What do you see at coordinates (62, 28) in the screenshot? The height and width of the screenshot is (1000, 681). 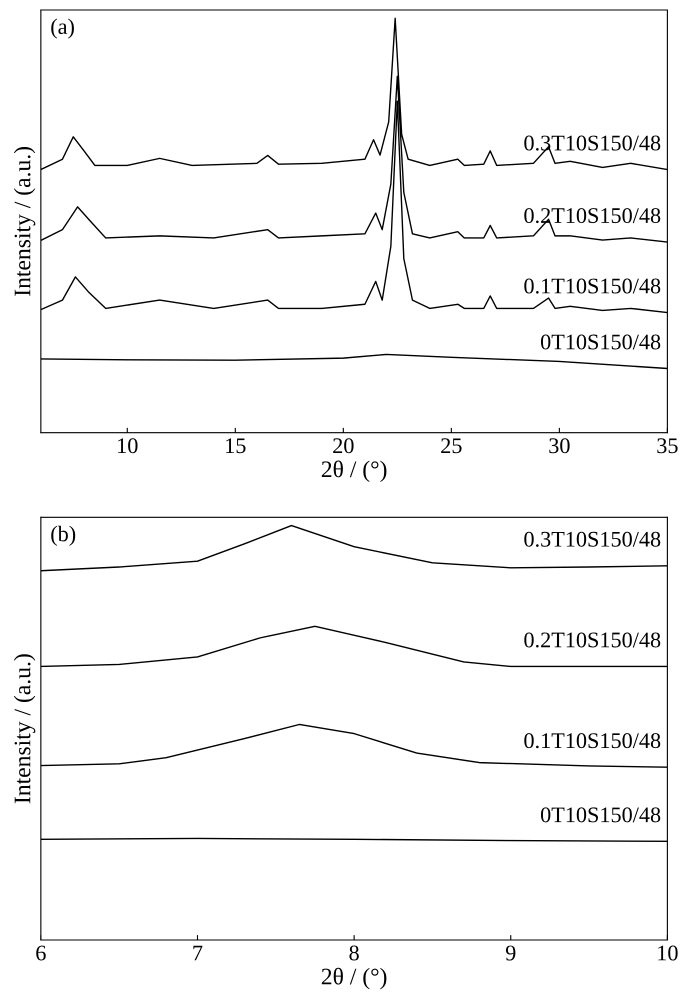 I see `chart-title: (a)` at bounding box center [62, 28].